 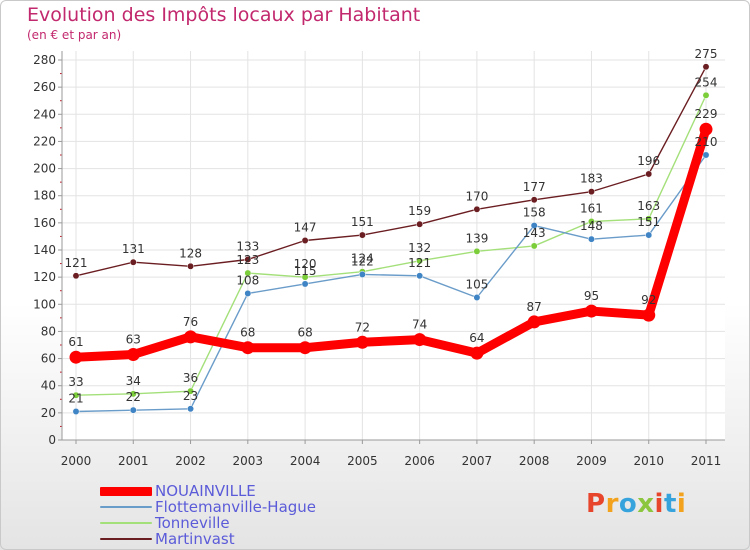 What do you see at coordinates (419, 211) in the screenshot?
I see `data-label: 159` at bounding box center [419, 211].